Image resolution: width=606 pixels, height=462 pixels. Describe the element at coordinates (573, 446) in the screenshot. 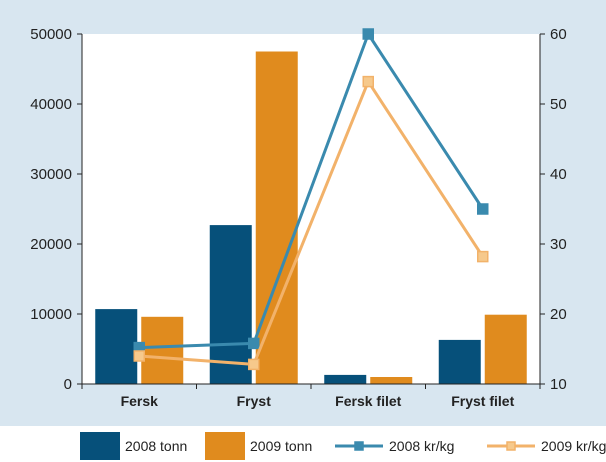

I see `legend-label: 2009 kr/kg` at that location.